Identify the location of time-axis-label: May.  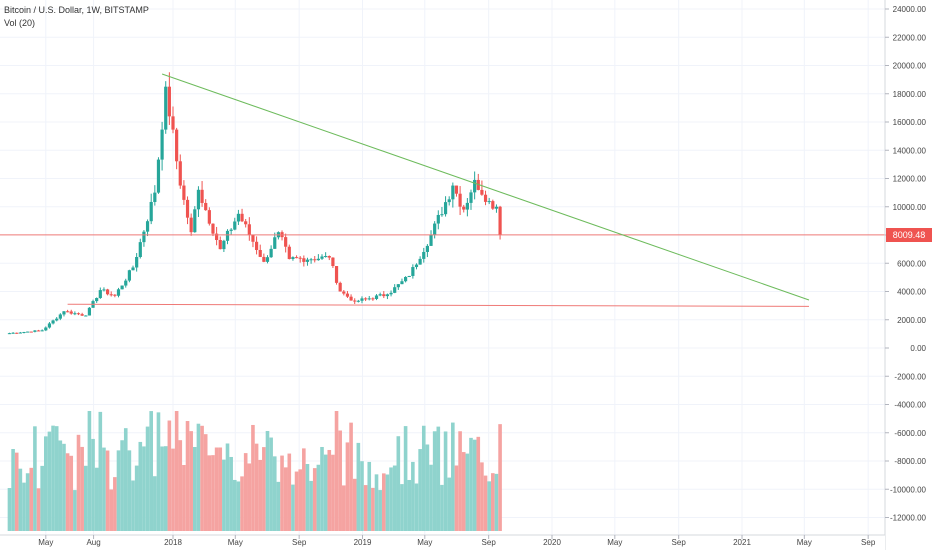
(614, 542).